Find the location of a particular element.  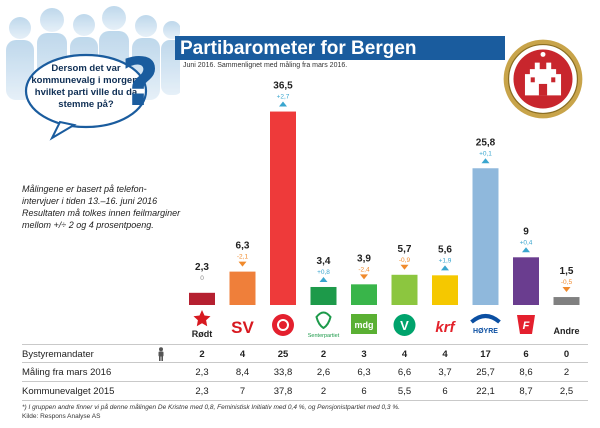

value-label-2: 36,5 is located at coordinates (283, 86).